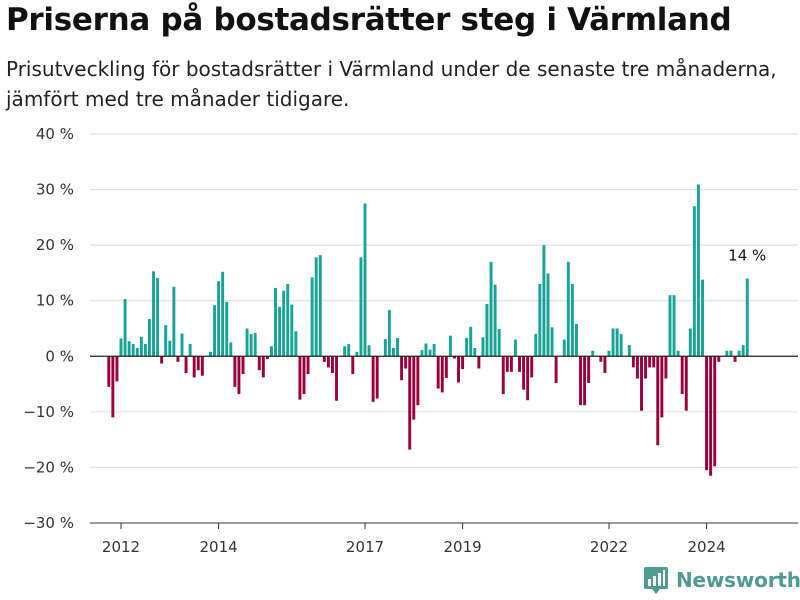 Image resolution: width=800 pixels, height=600 pixels. I want to click on x-tick-label: 2014, so click(219, 547).